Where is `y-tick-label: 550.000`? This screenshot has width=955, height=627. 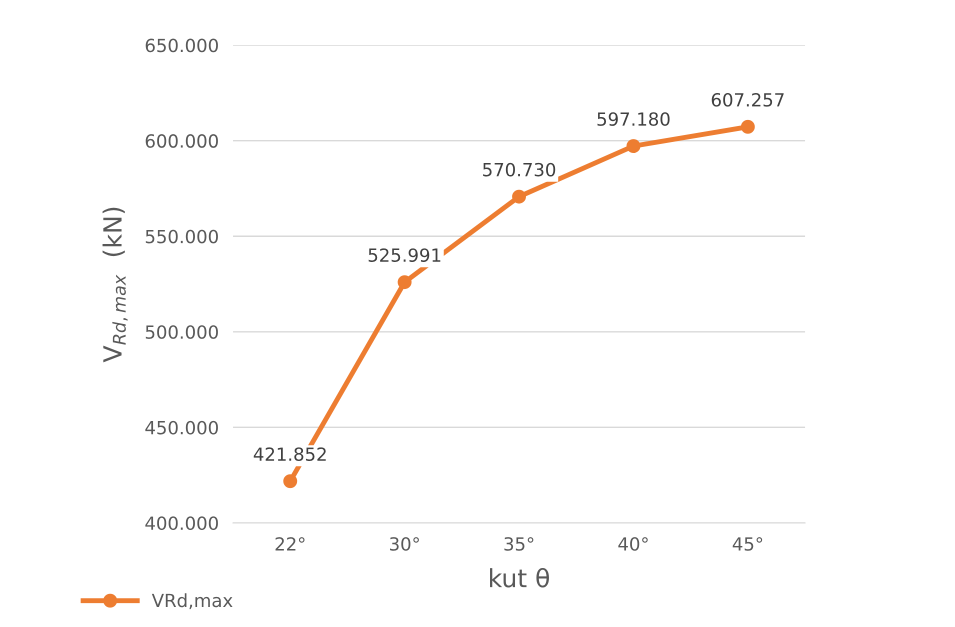
y-tick-label: 550.000 is located at coordinates (182, 237).